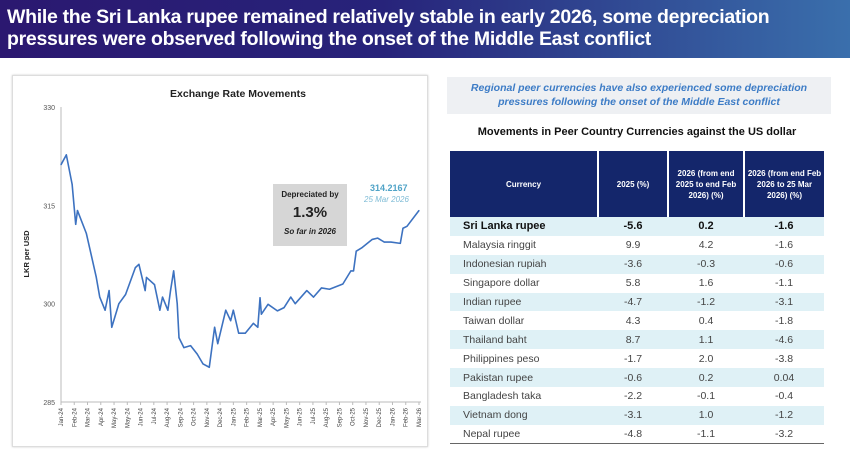  I want to click on currency-name: Taiwan dollar, so click(494, 320).